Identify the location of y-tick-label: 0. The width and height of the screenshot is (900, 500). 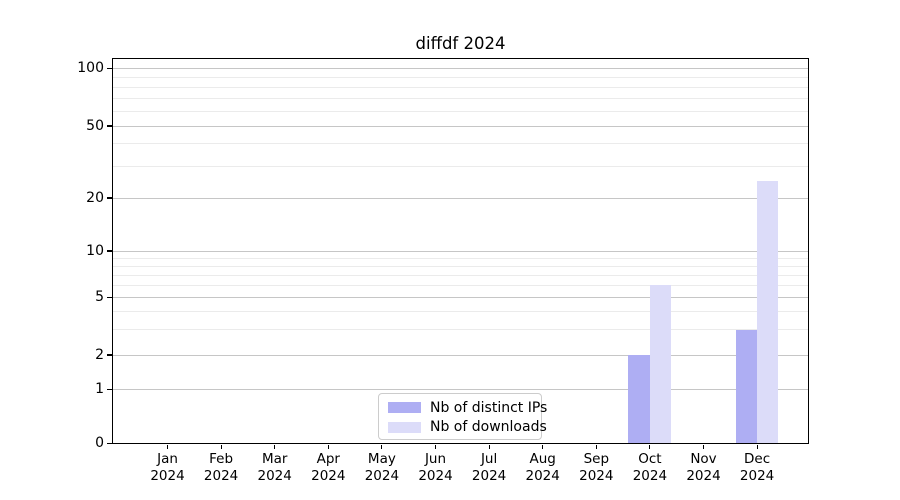
(99, 442).